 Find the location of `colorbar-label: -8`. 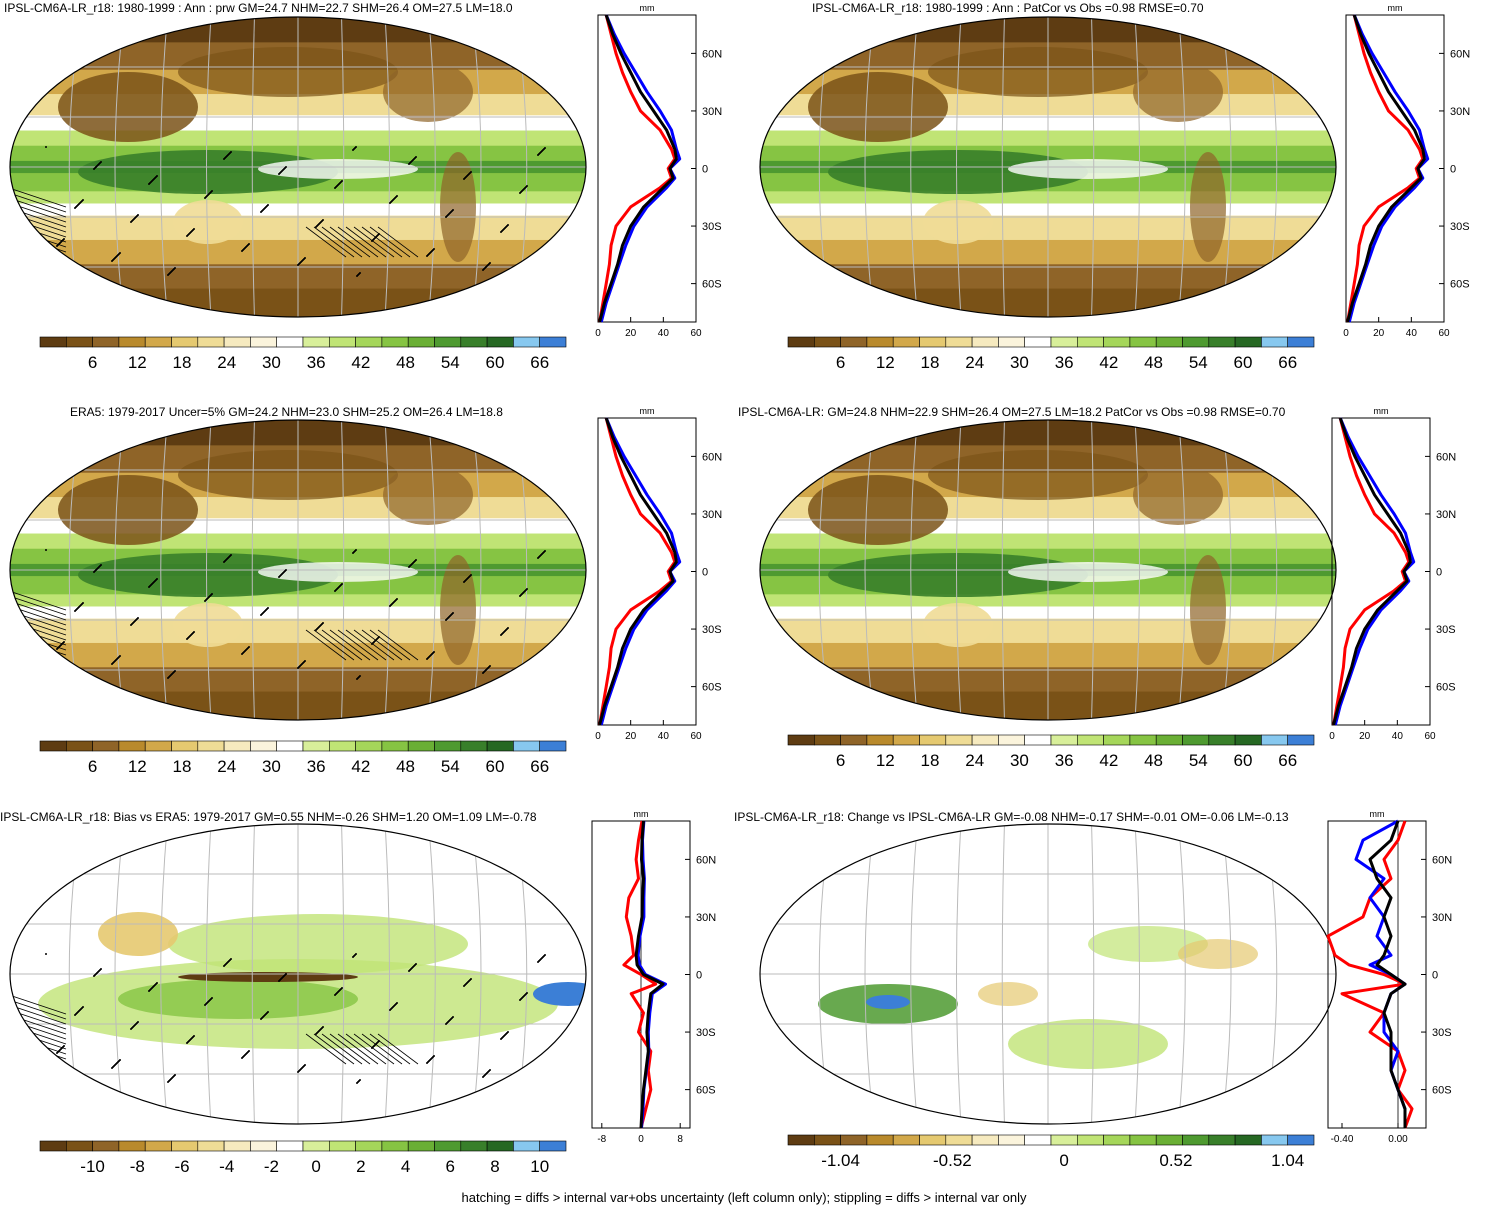

colorbar-label: -8 is located at coordinates (137, 1166).